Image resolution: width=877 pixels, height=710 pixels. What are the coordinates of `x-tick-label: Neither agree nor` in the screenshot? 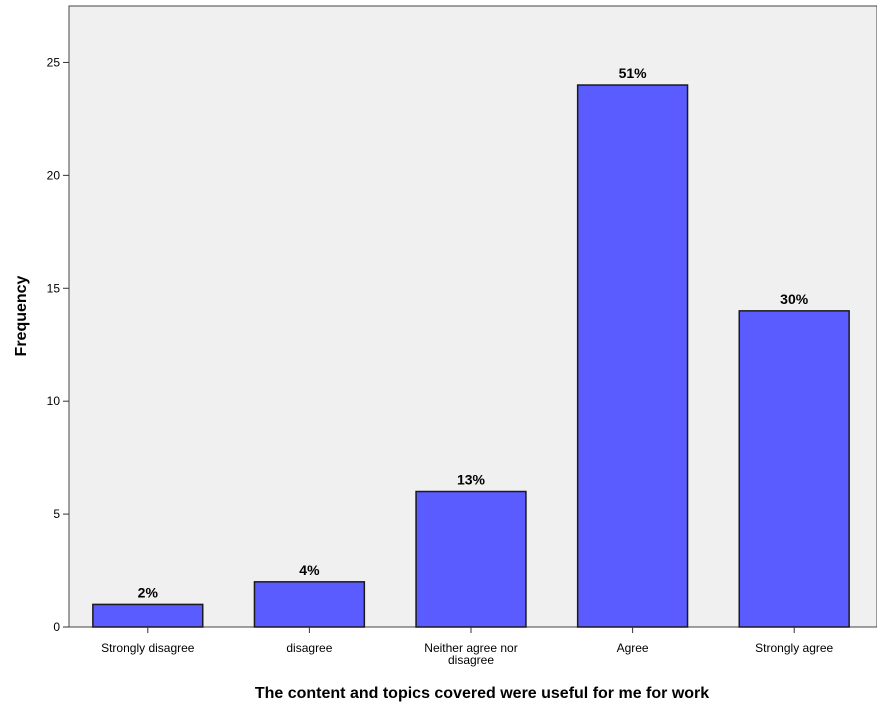 It's located at (470, 648).